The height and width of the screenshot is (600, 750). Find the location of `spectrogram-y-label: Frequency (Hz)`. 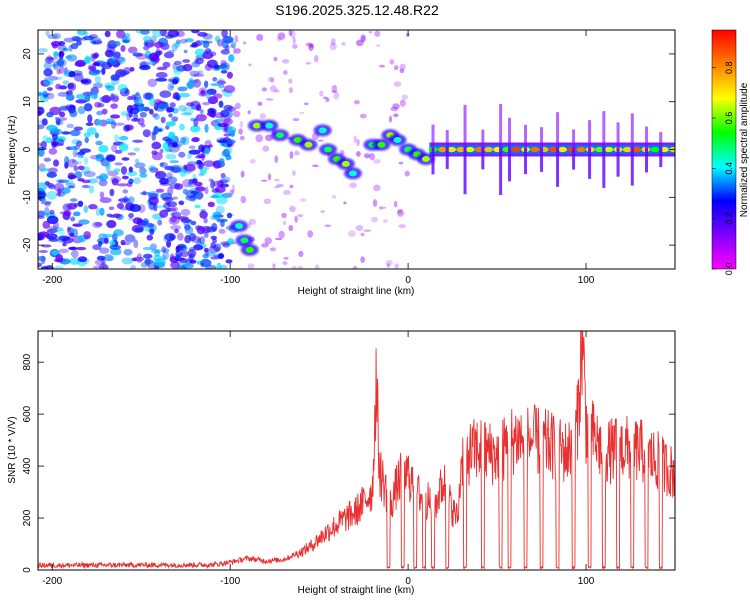

spectrogram-y-label: Frequency (Hz) is located at coordinates (12, 150).